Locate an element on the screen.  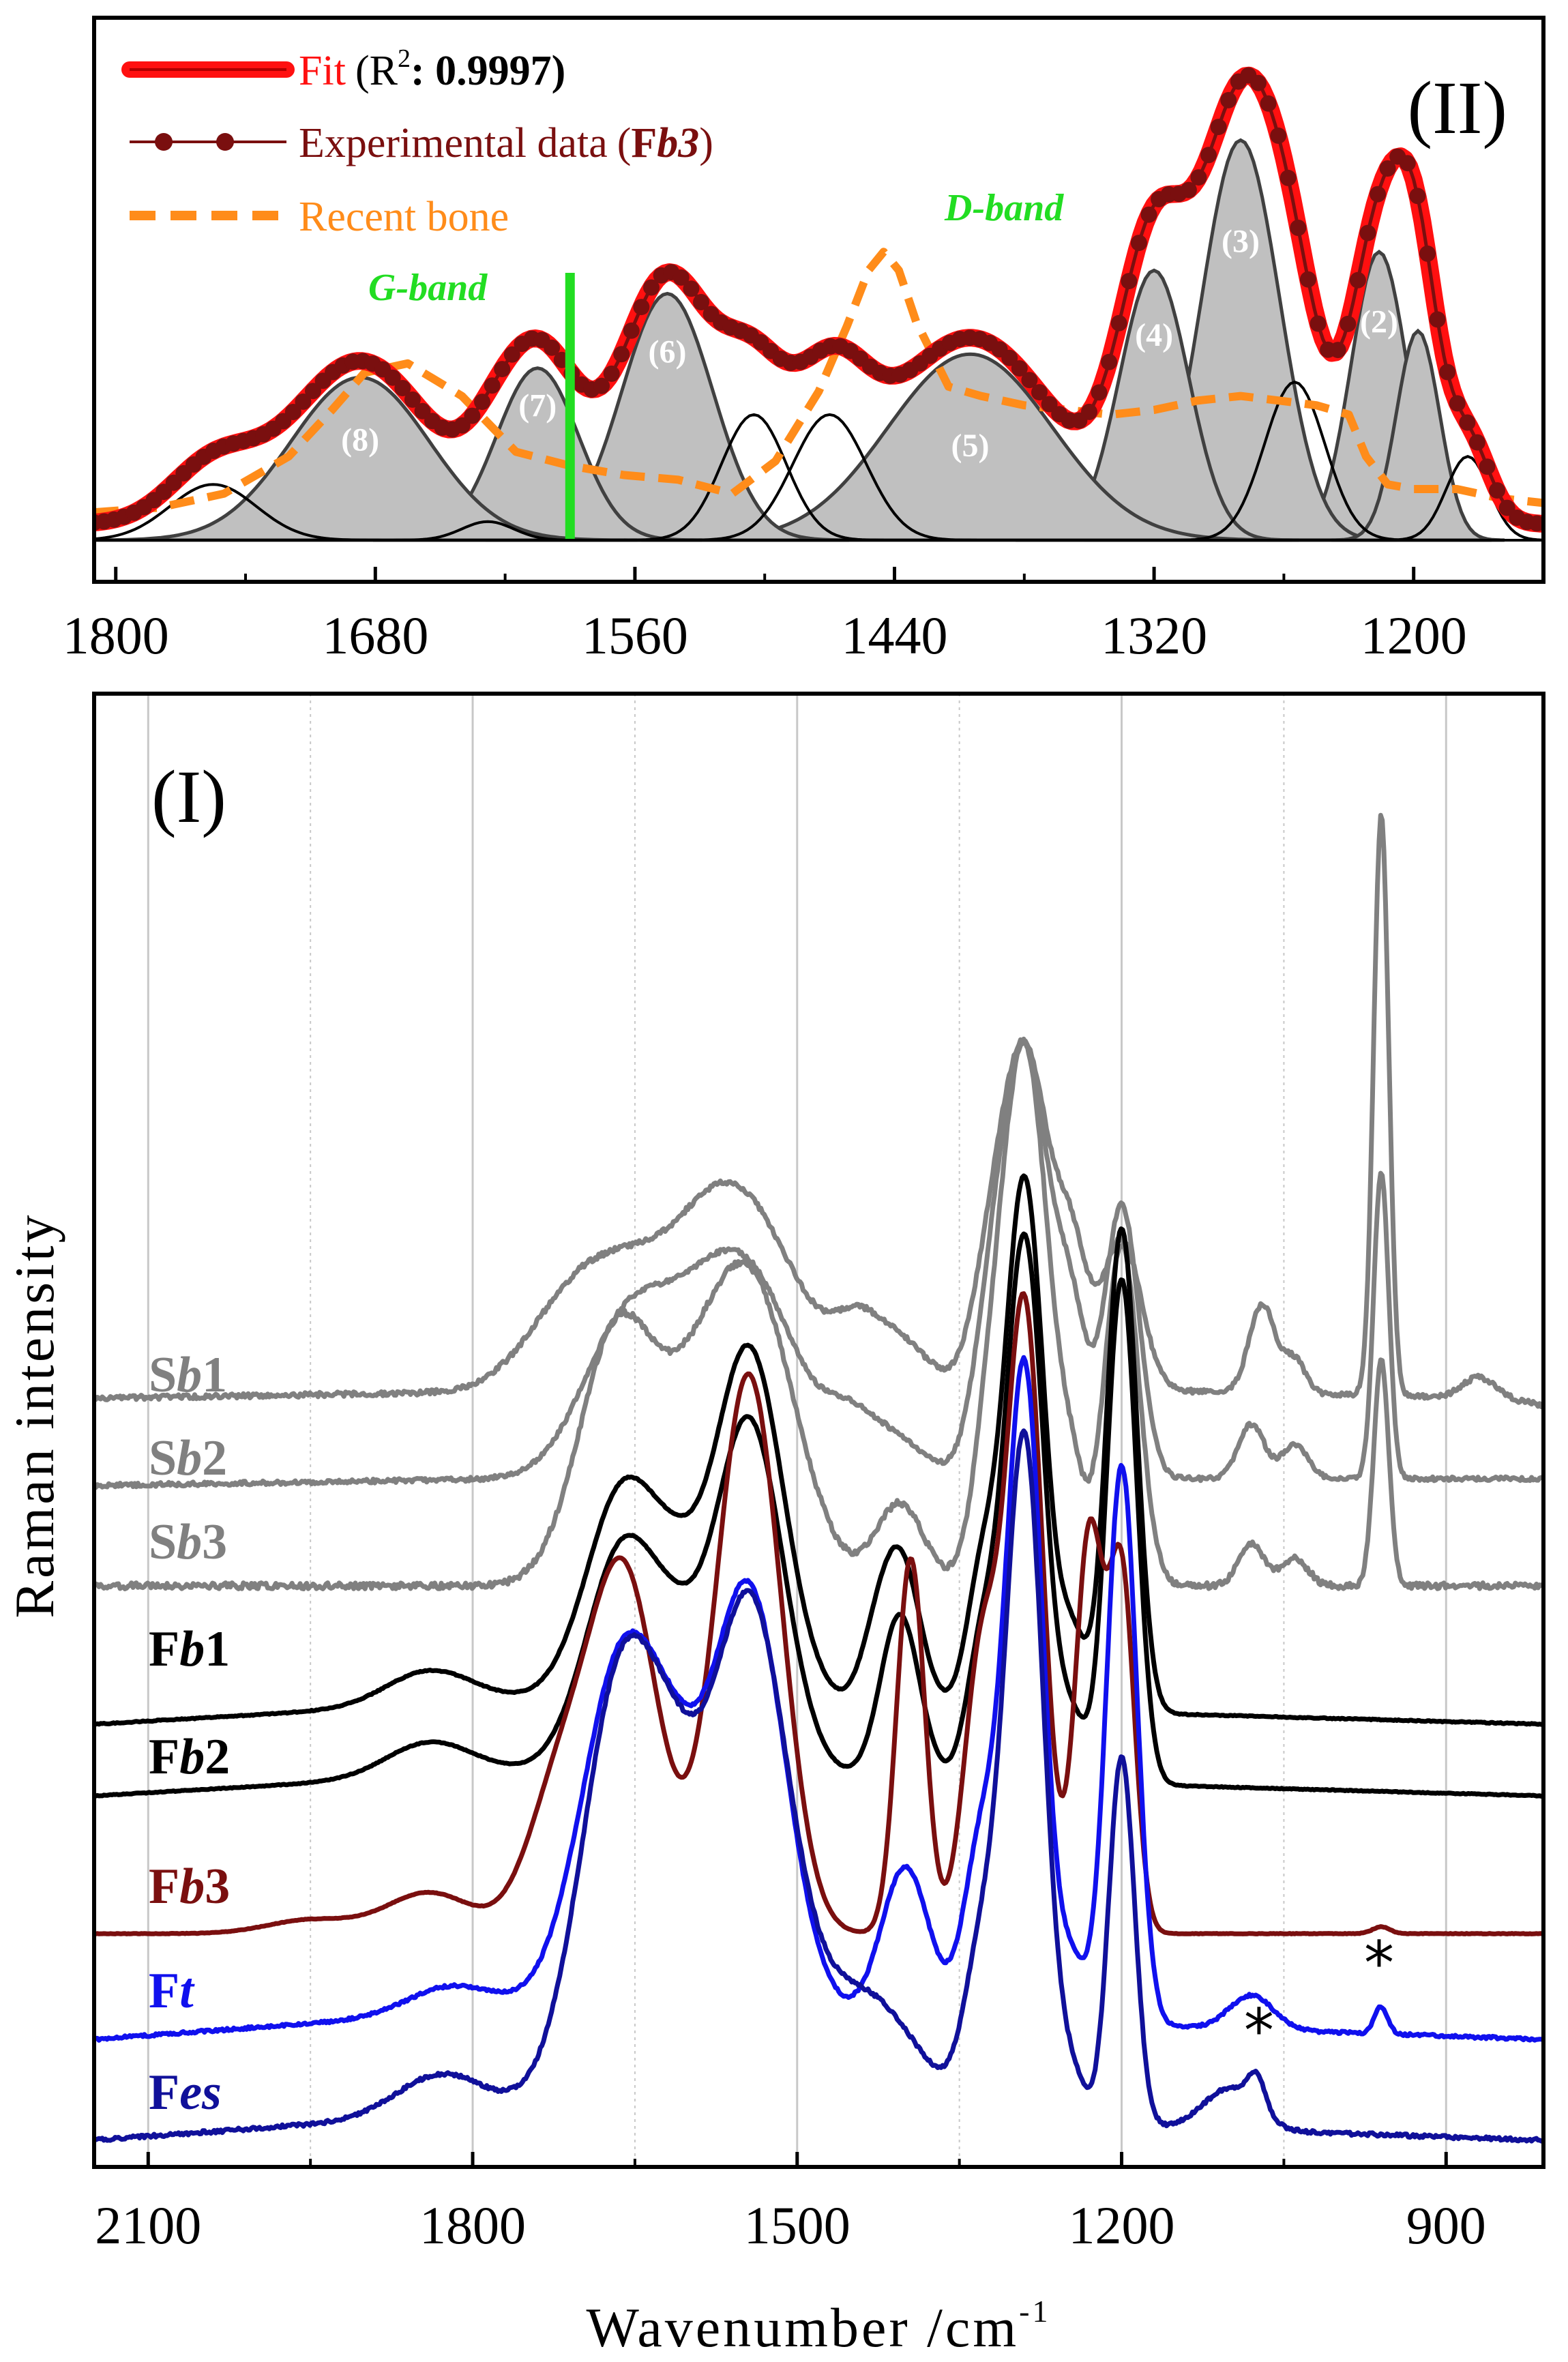
series-label: Sb3 is located at coordinates (188, 1542).